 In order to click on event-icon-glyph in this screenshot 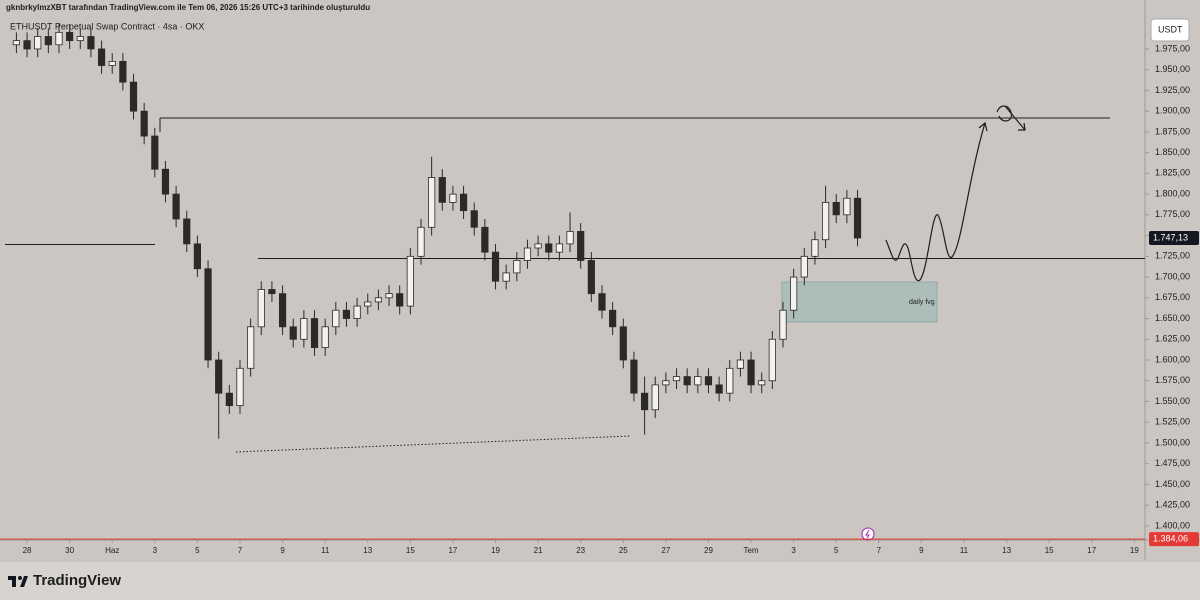, I will do `click(867, 534)`.